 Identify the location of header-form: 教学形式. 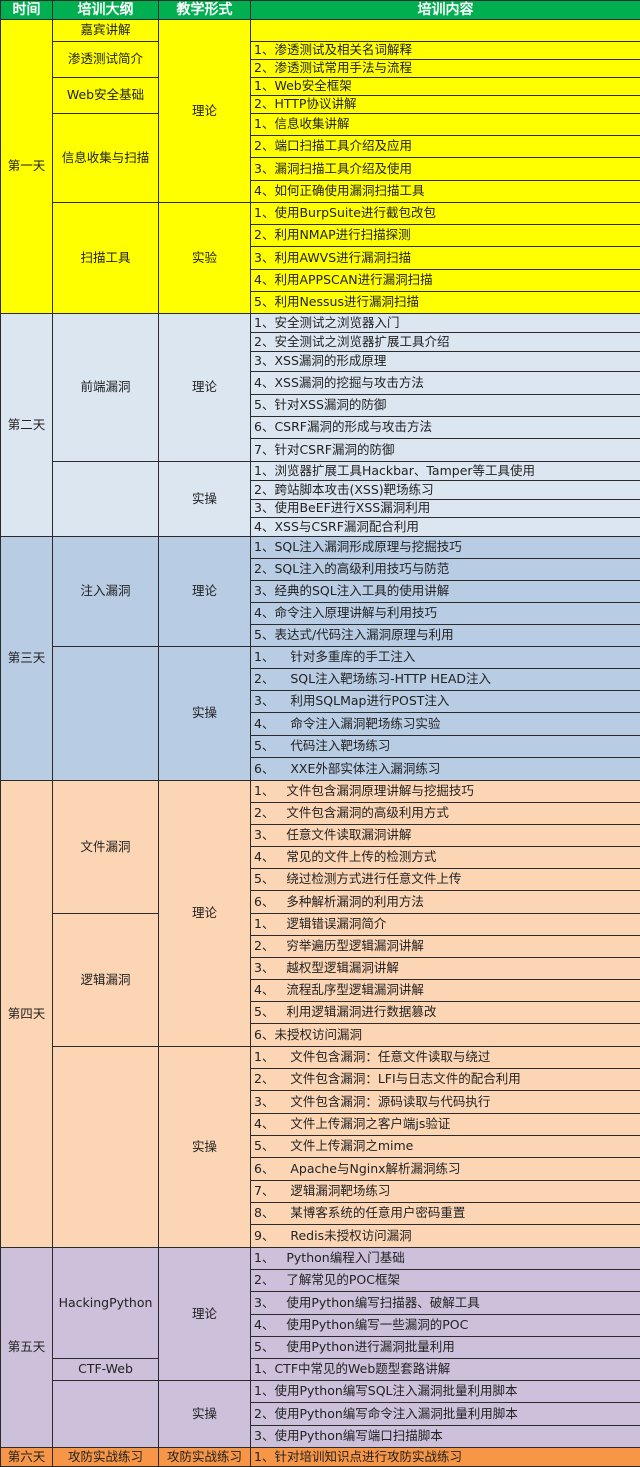
(204, 10).